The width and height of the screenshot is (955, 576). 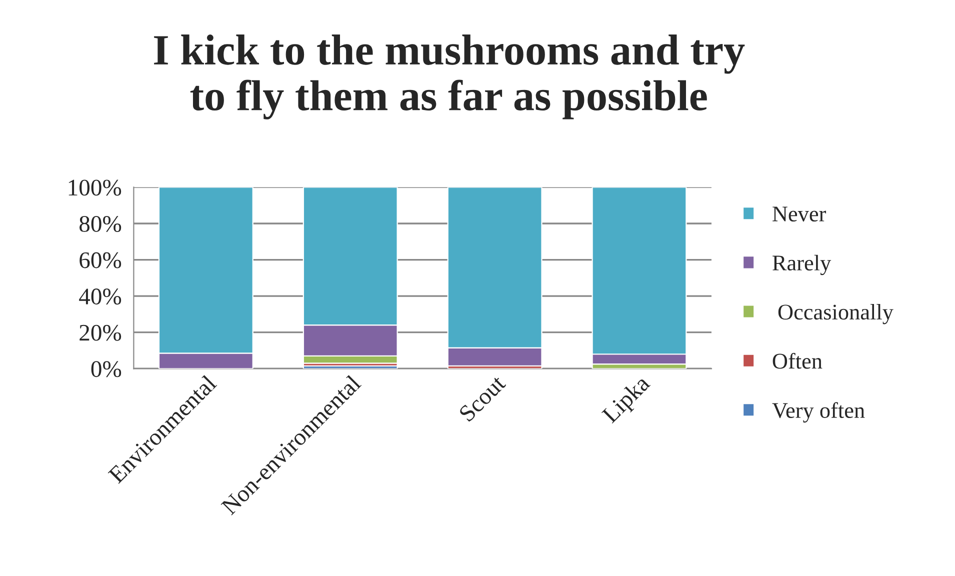 What do you see at coordinates (101, 332) in the screenshot?
I see `y-tick-label: 20%` at bounding box center [101, 332].